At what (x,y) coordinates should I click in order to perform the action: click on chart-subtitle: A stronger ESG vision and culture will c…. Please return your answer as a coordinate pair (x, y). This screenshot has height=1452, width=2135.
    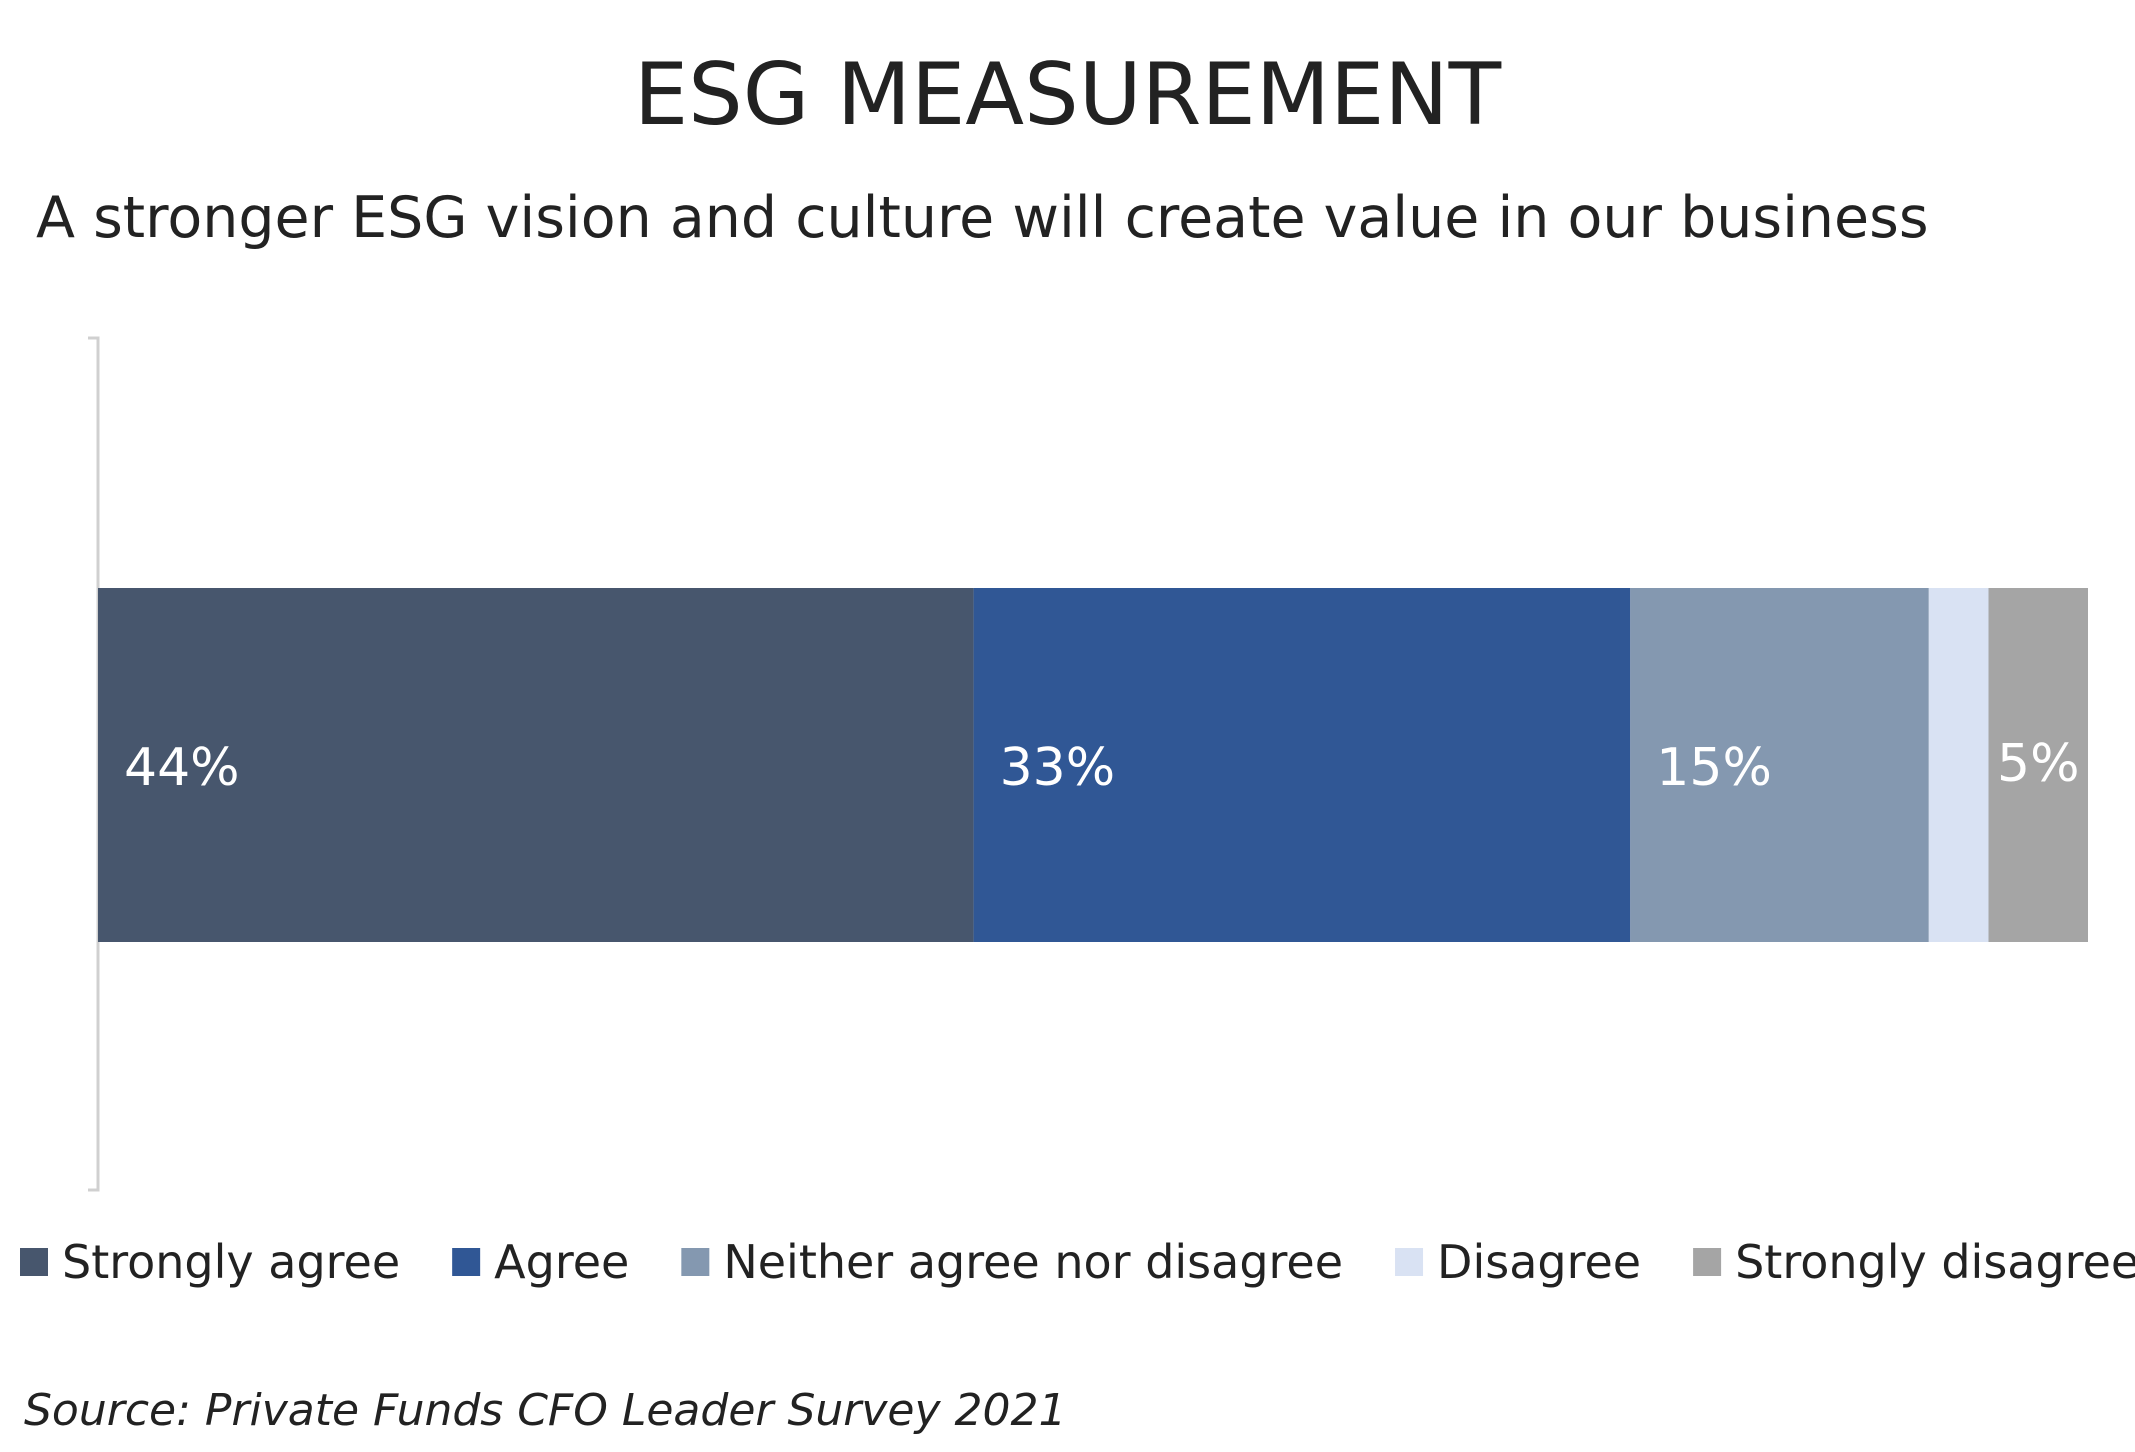
    Looking at the image, I should click on (982, 218).